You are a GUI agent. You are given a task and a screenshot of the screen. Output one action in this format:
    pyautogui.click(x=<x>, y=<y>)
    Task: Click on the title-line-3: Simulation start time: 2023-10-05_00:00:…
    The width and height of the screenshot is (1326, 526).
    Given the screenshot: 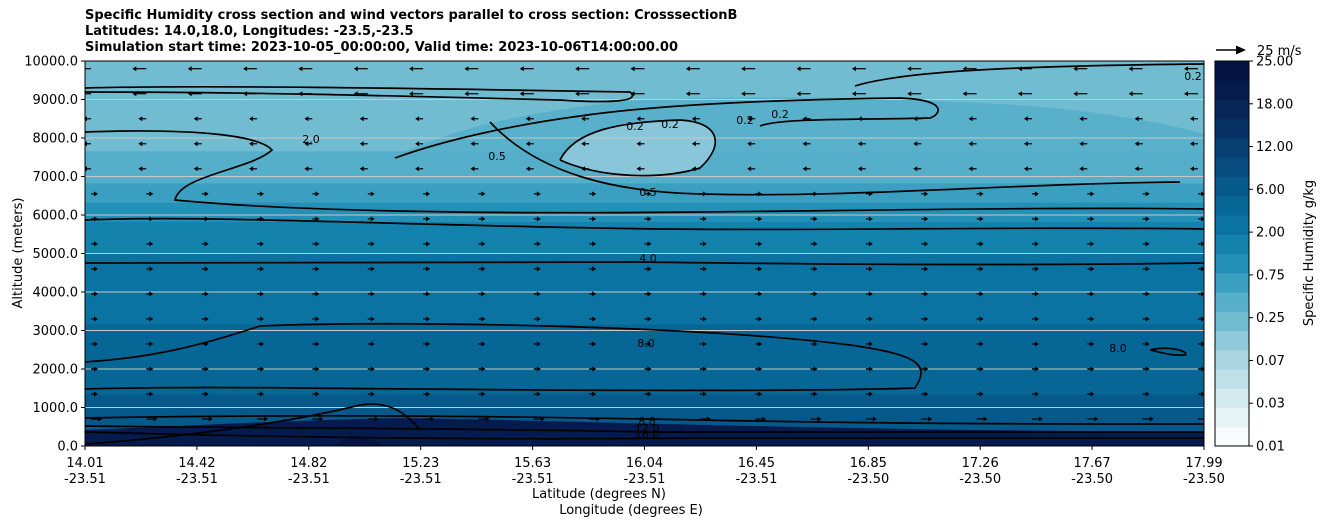 What is the action you would take?
    pyautogui.click(x=381, y=47)
    